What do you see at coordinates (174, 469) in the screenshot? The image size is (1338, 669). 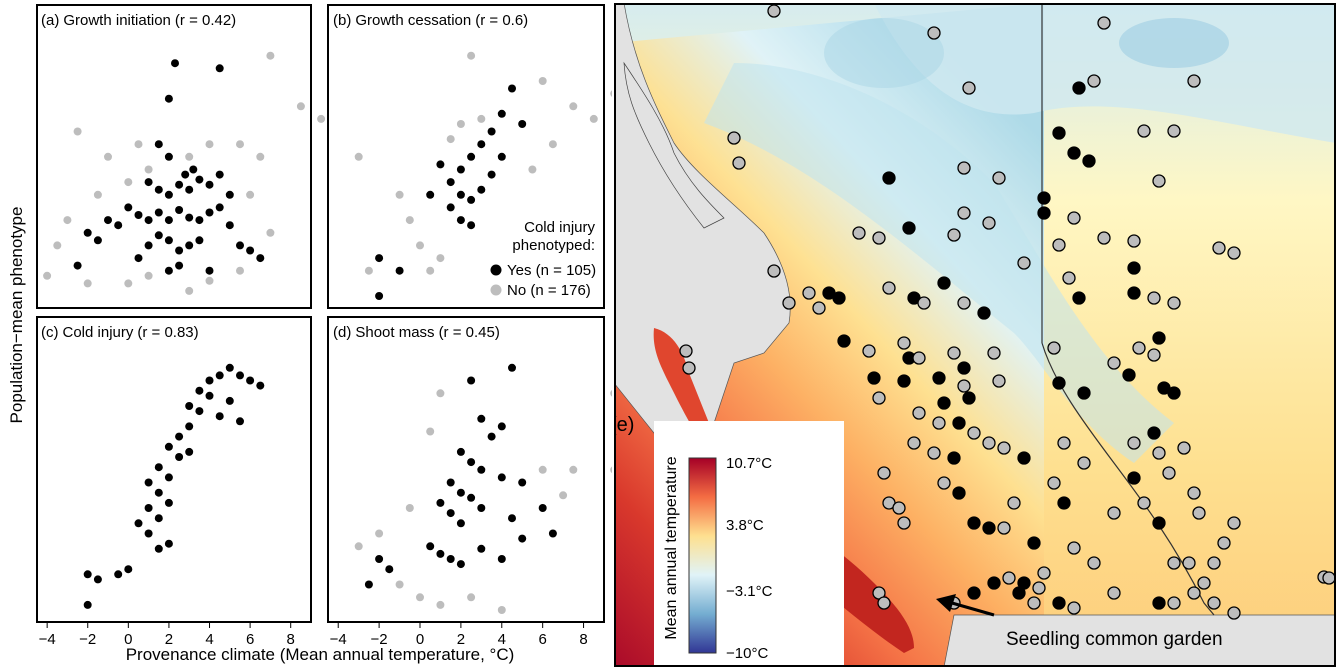 I see `panel-c-frame` at bounding box center [174, 469].